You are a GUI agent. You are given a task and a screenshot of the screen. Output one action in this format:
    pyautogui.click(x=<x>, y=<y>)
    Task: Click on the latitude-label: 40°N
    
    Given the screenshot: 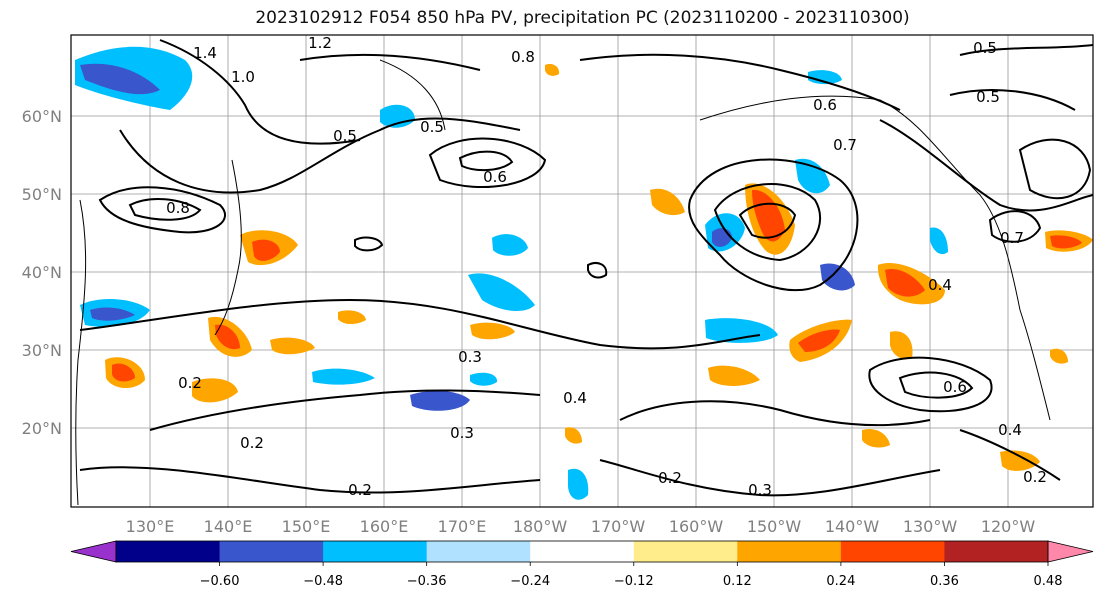 What is the action you would take?
    pyautogui.click(x=42, y=272)
    